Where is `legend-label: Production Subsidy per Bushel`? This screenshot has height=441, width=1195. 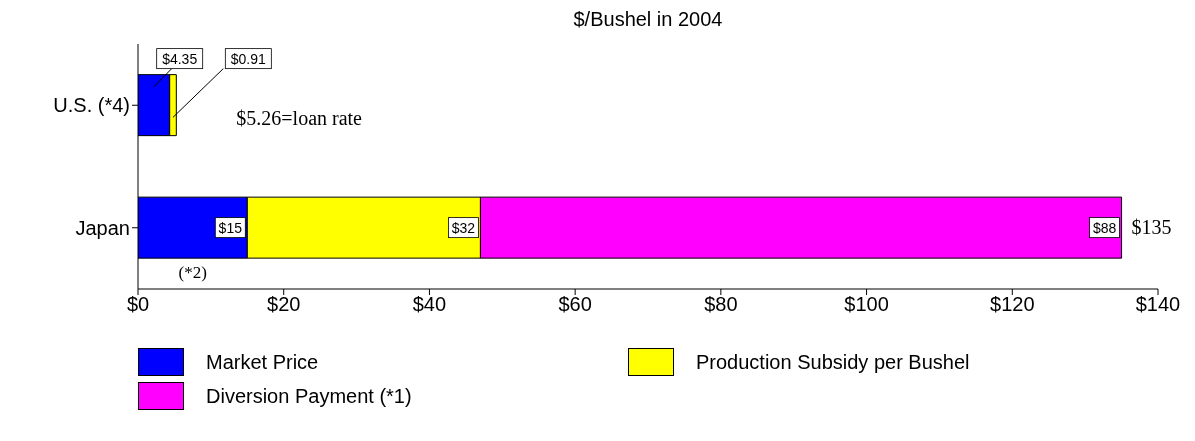 legend-label: Production Subsidy per Bushel is located at coordinates (833, 362).